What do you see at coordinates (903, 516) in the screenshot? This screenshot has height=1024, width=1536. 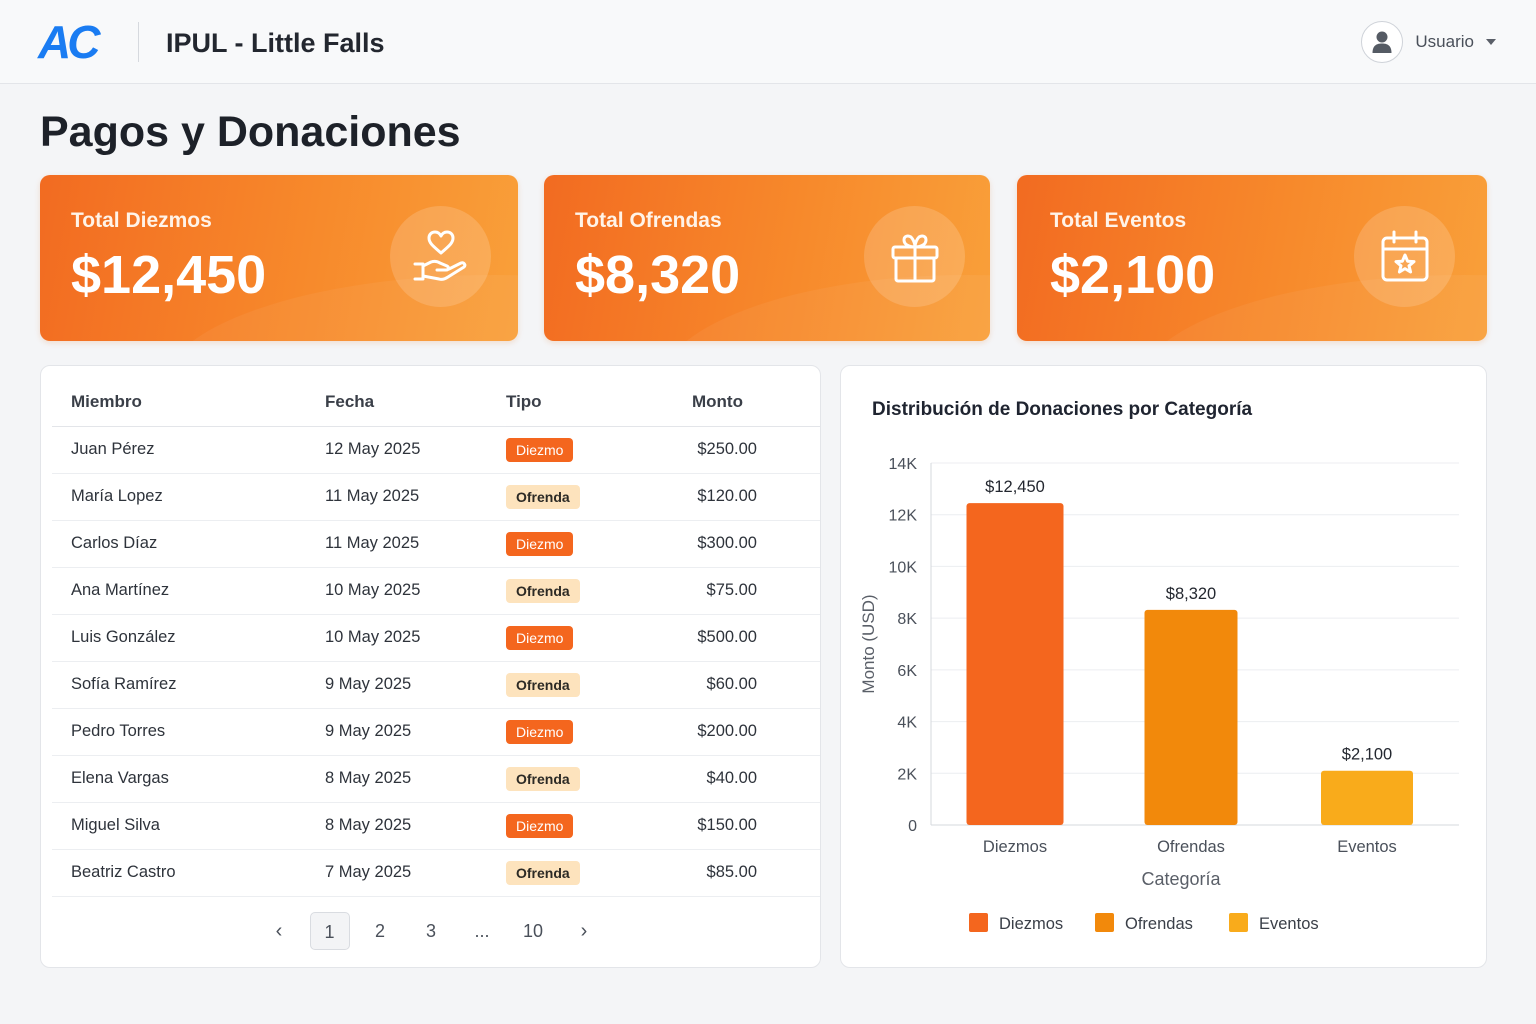 I see `y-tick-label: 12K` at bounding box center [903, 516].